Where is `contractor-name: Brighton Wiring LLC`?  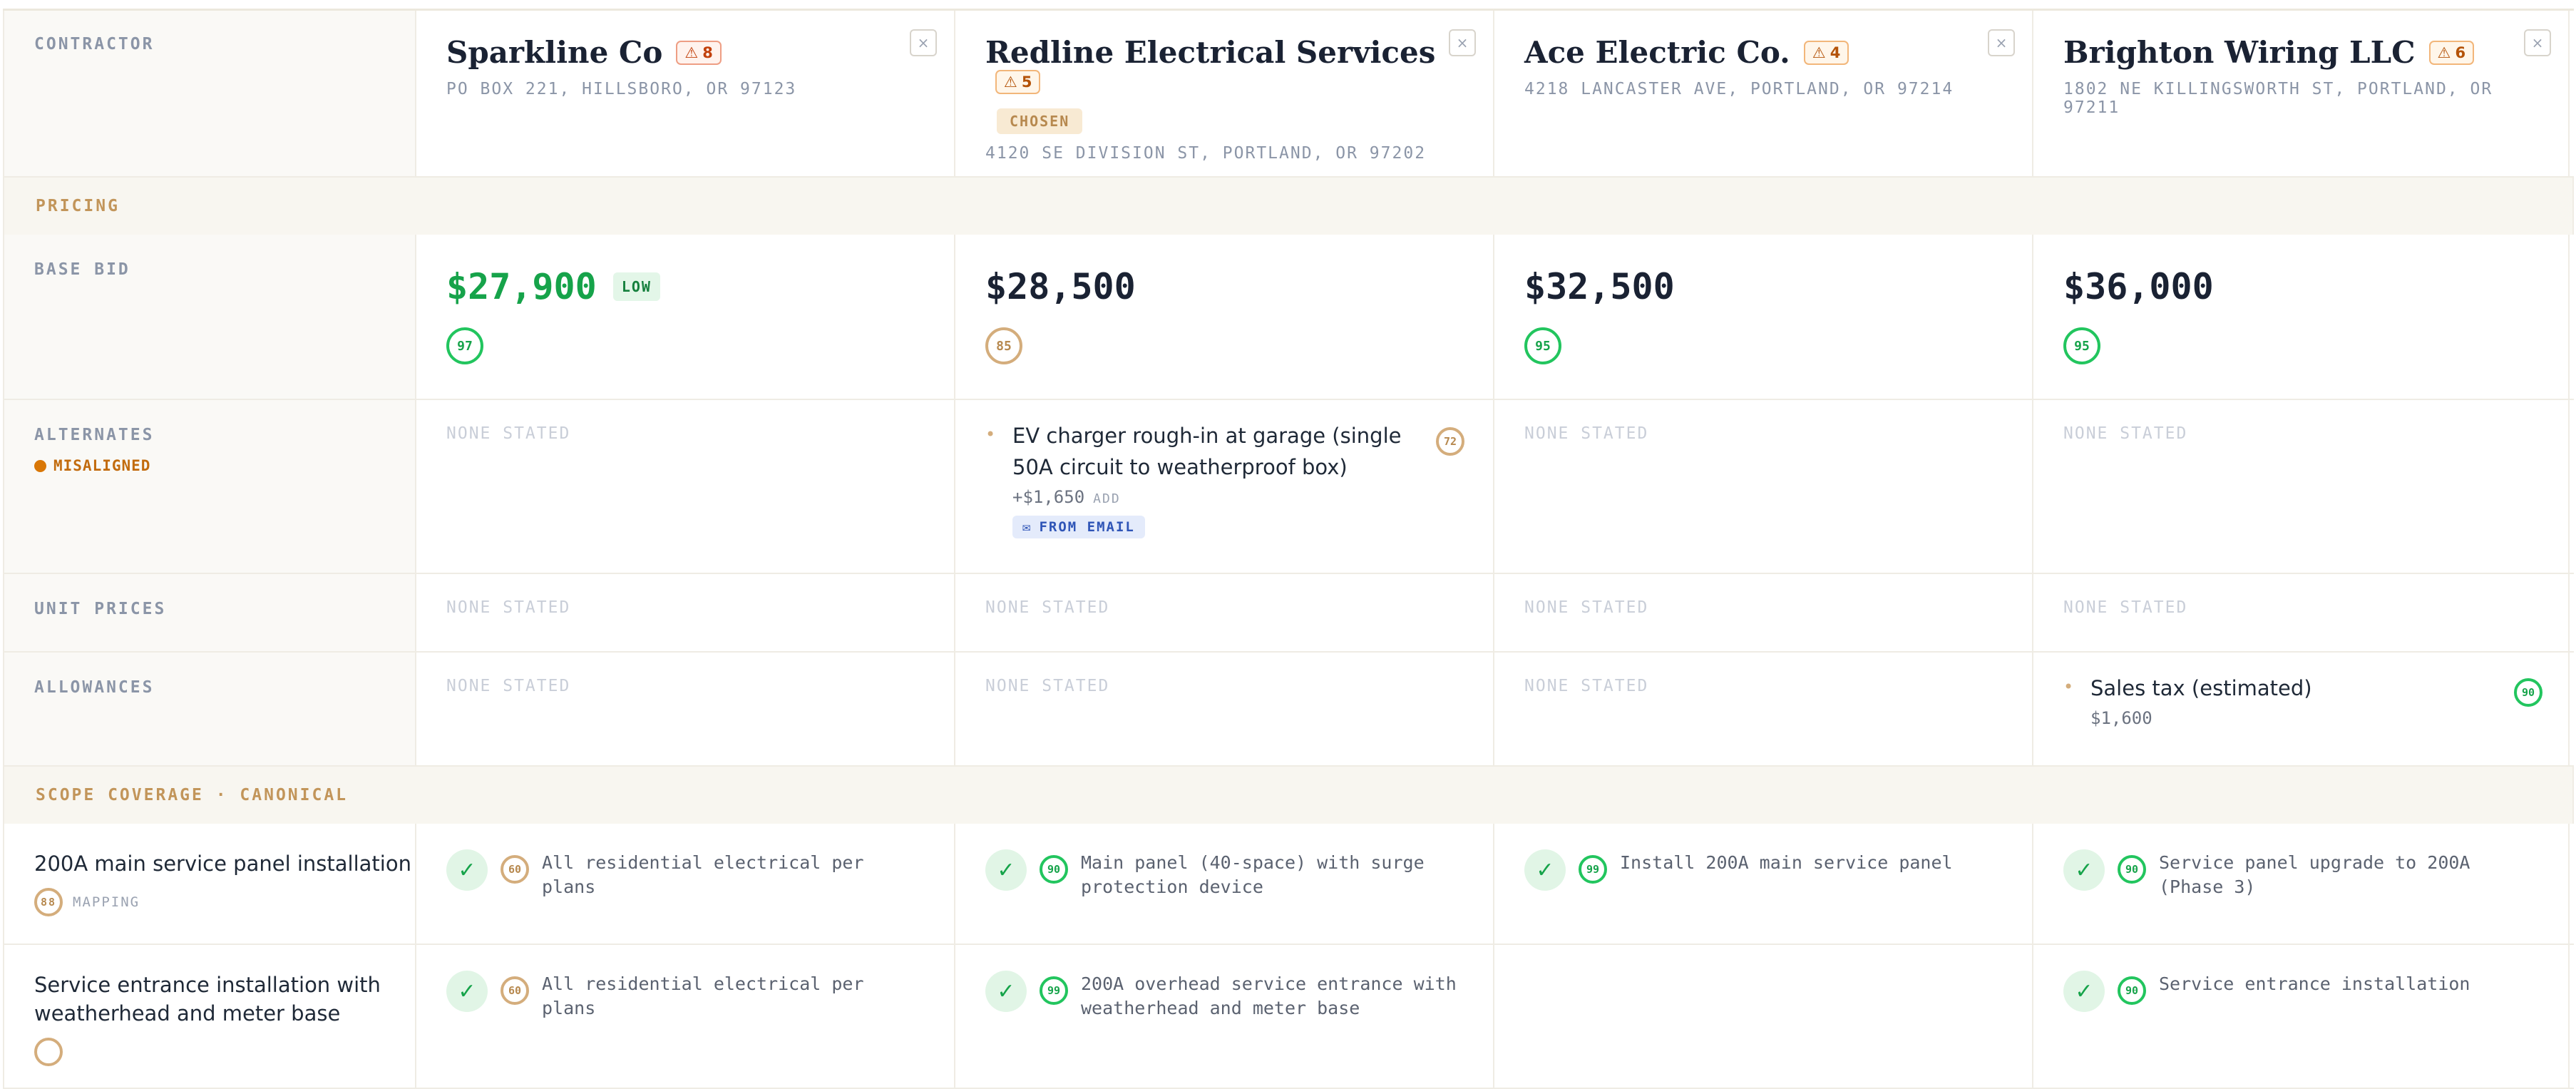 contractor-name: Brighton Wiring LLC is located at coordinates (2239, 52).